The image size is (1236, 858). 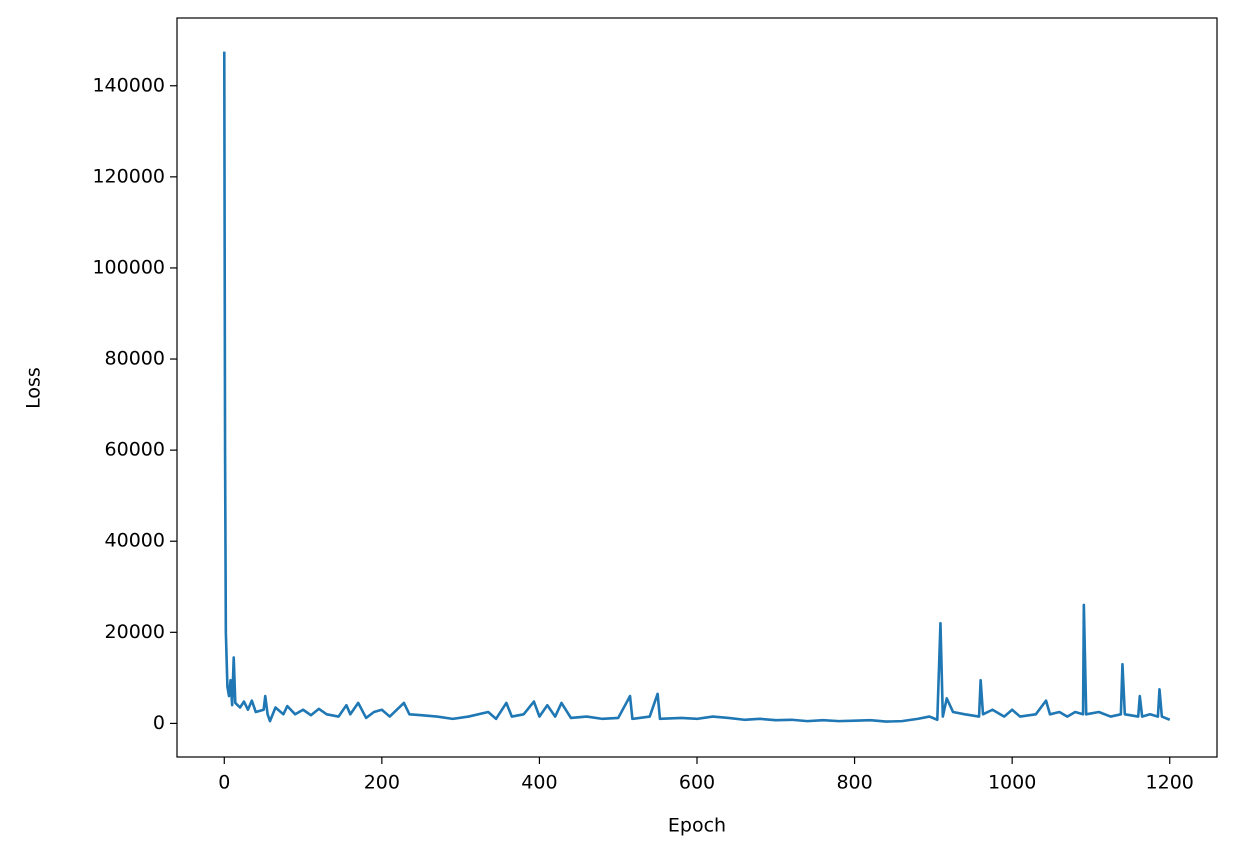 I want to click on x-axis-label: Epoch, so click(x=697, y=826).